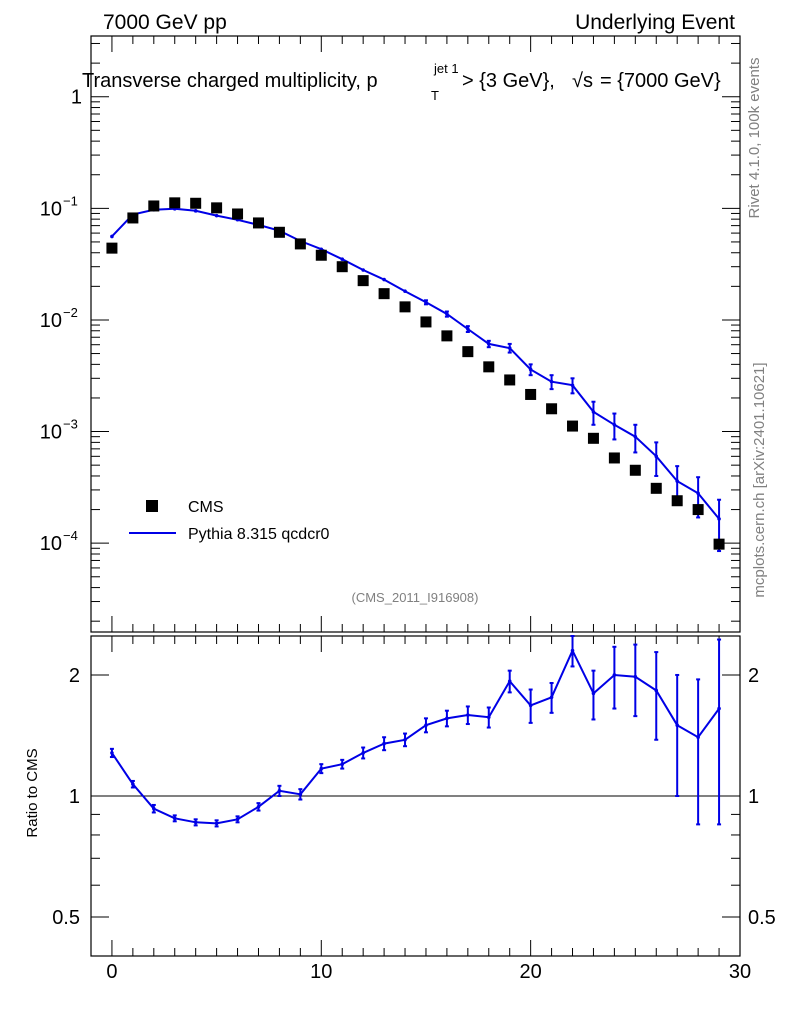 This screenshot has width=786, height=1024. What do you see at coordinates (762, 918) in the screenshot?
I see `y-tick-label-right: 0.5` at bounding box center [762, 918].